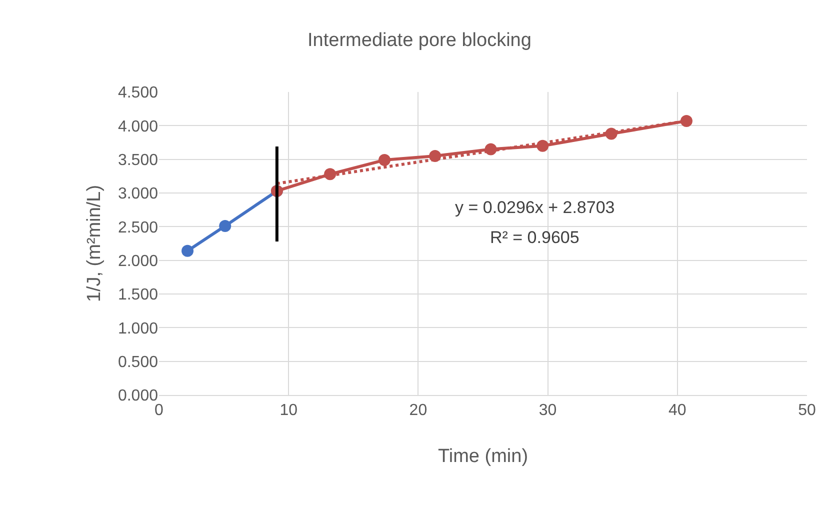  Describe the element at coordinates (138, 261) in the screenshot. I see `y-tick-label: 2.000` at that location.